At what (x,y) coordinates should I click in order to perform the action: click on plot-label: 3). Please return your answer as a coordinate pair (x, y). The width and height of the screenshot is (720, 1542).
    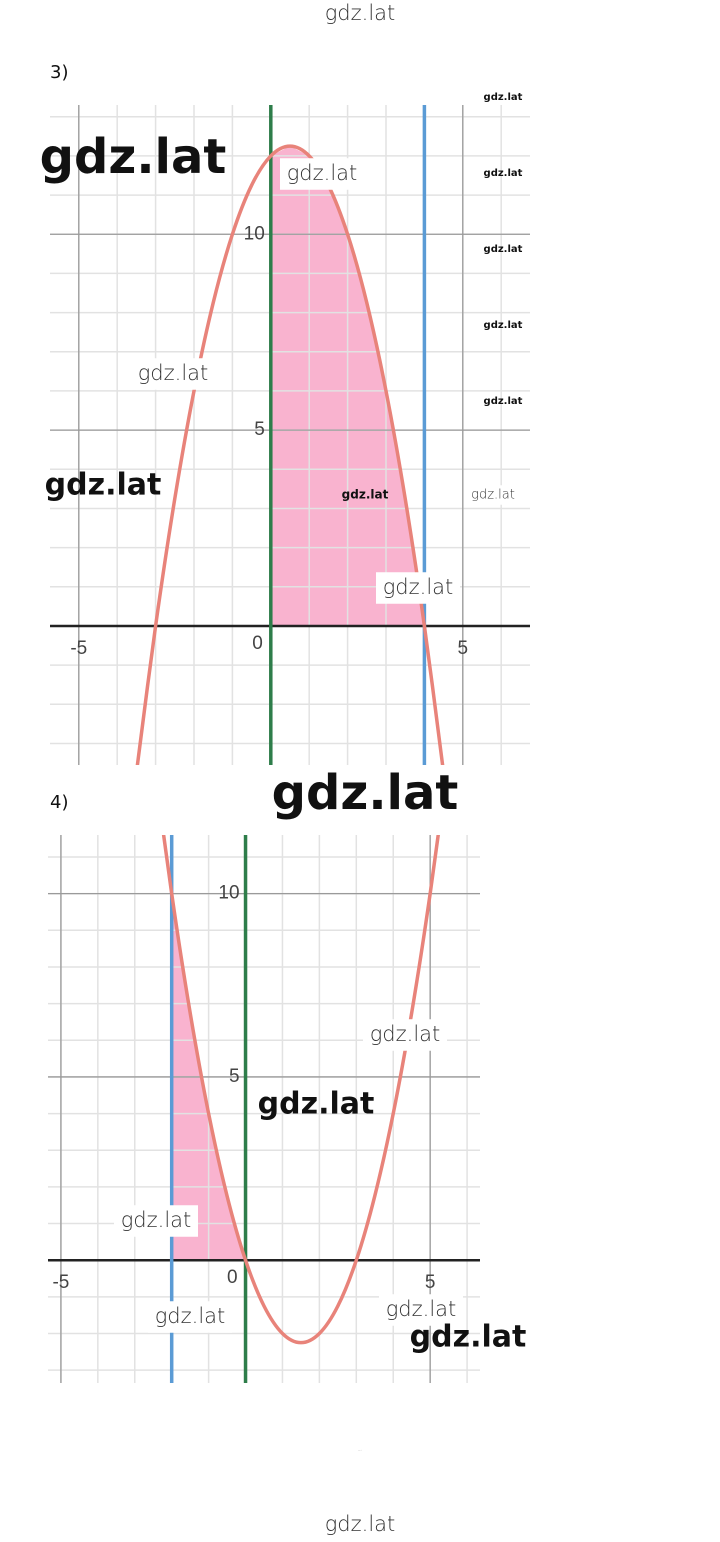
    Looking at the image, I should click on (59, 72).